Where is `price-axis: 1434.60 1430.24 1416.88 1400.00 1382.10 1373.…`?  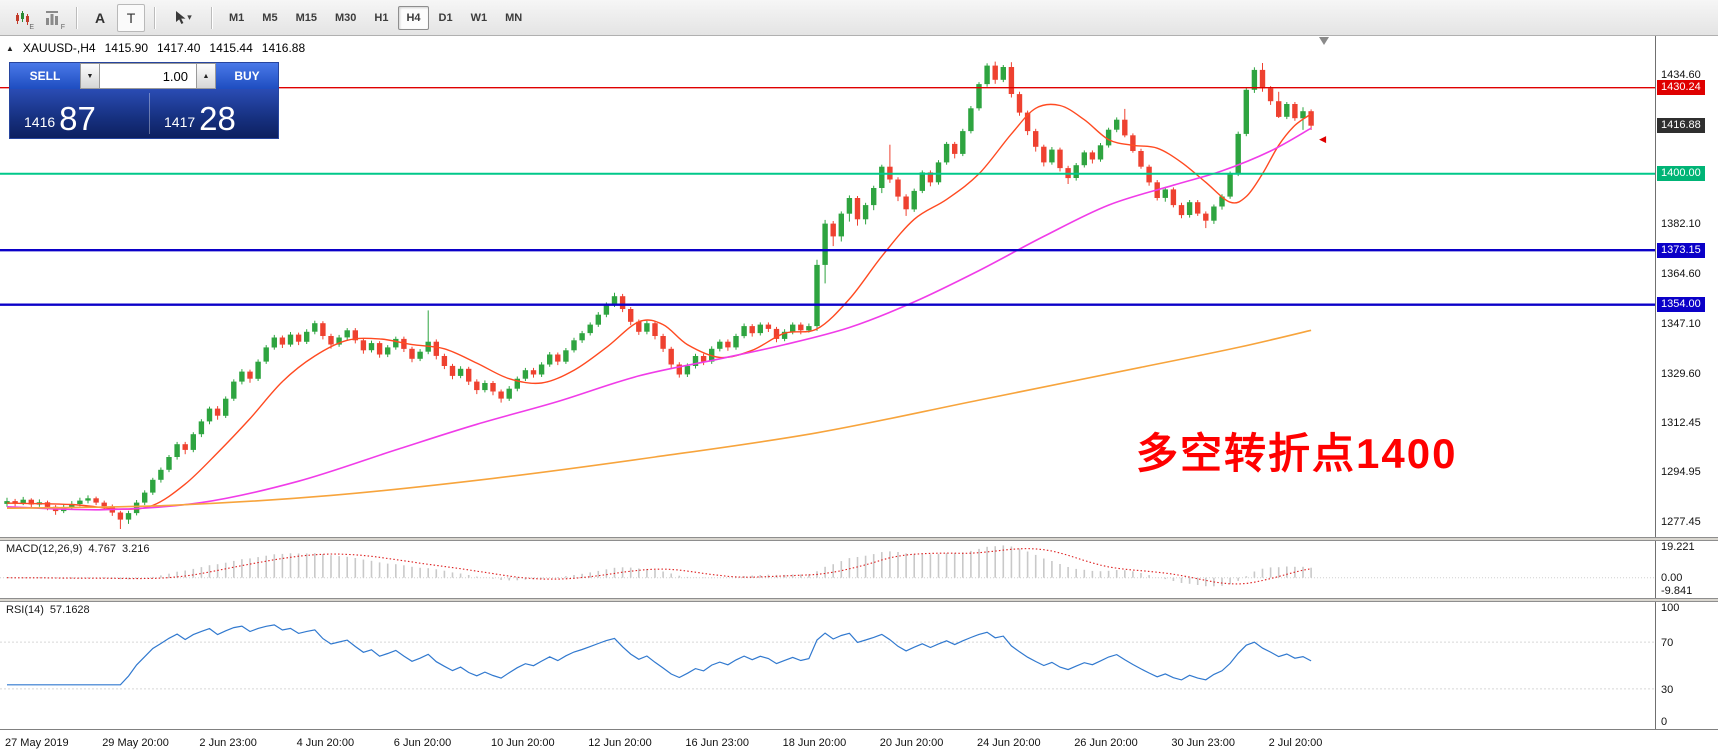 price-axis: 1434.60 1430.24 1416.88 1400.00 1382.10 1373.… is located at coordinates (1687, 286).